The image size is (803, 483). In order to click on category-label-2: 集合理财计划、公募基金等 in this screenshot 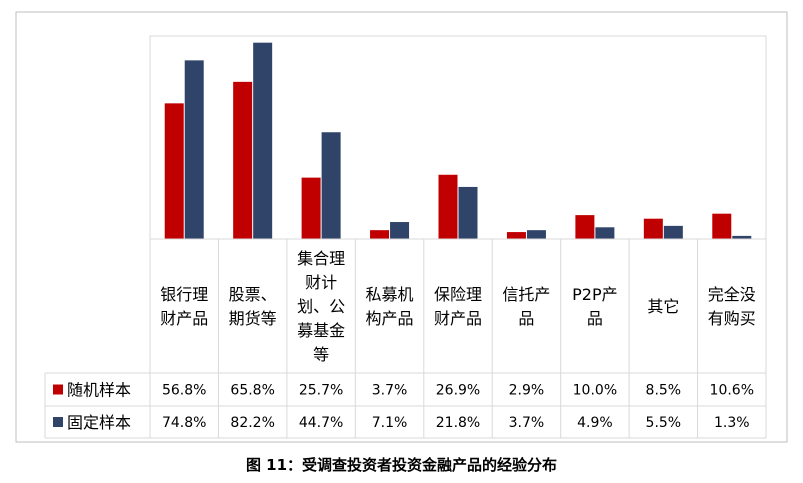, I will do `click(321, 306)`.